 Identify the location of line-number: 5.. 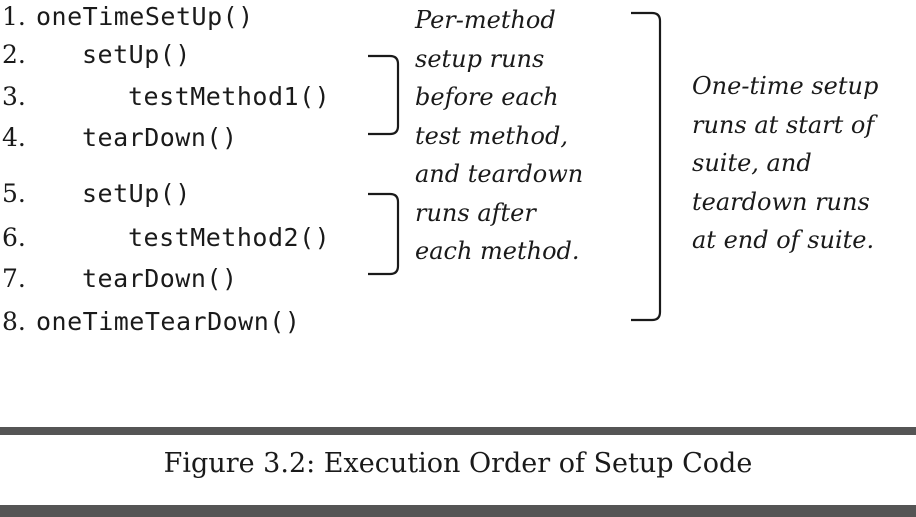
(14, 193).